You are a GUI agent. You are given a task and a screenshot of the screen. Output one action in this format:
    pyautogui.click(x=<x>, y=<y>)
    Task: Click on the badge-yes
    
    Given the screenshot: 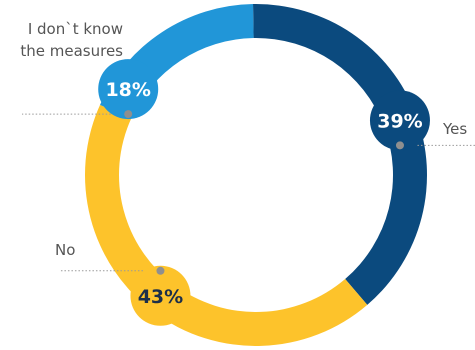 What is the action you would take?
    pyautogui.click(x=399, y=120)
    